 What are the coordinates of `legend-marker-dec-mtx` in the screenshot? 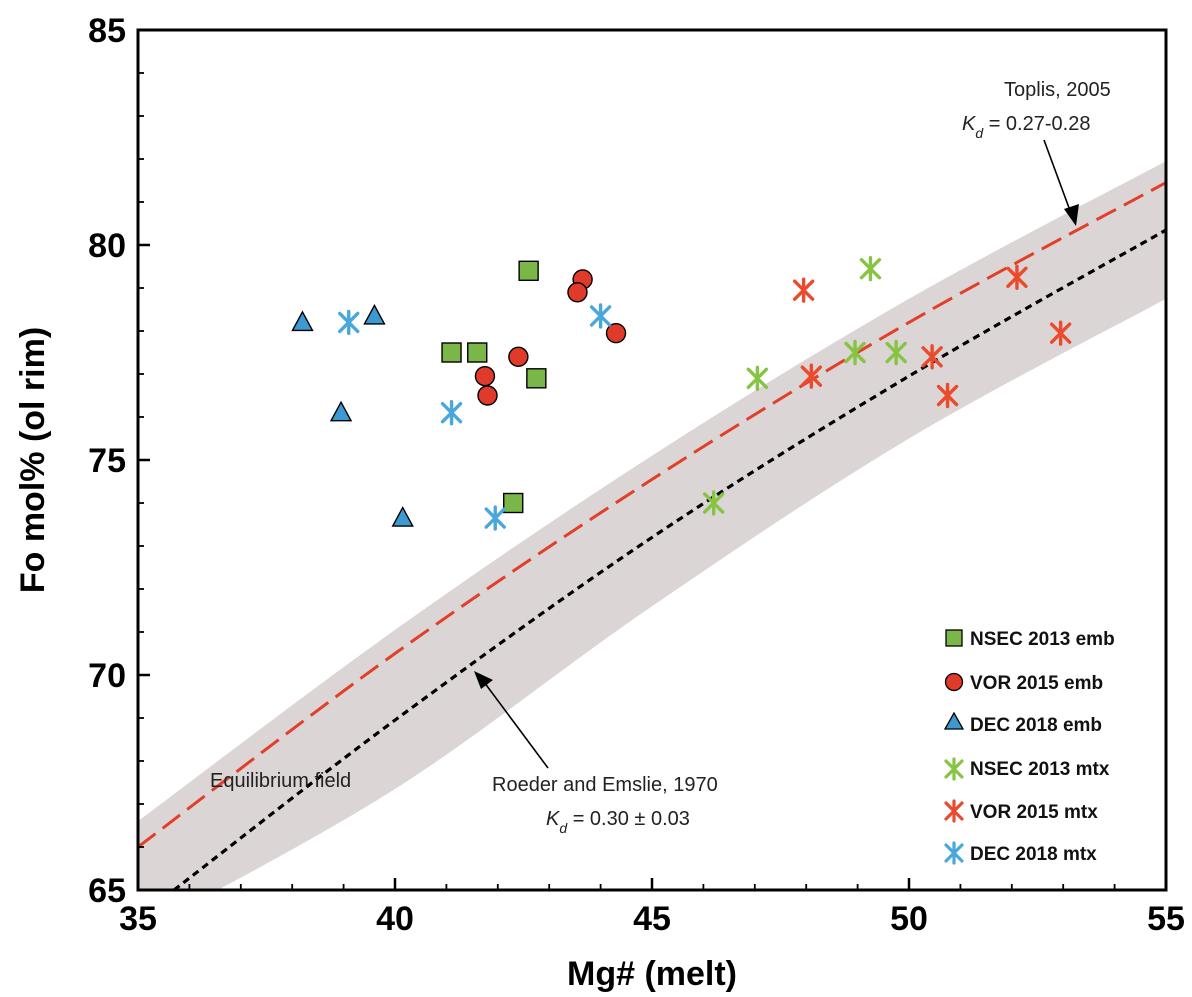 It's located at (954, 853).